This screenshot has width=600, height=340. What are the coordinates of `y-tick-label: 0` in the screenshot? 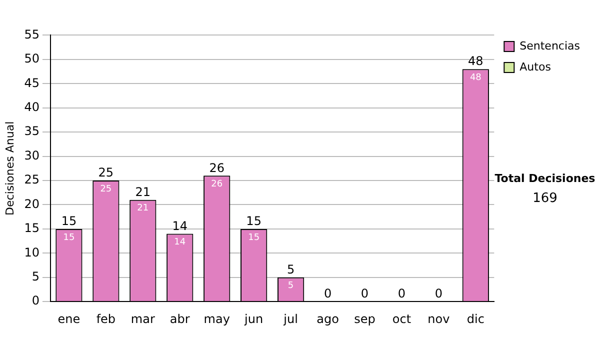 It's located at (36, 301).